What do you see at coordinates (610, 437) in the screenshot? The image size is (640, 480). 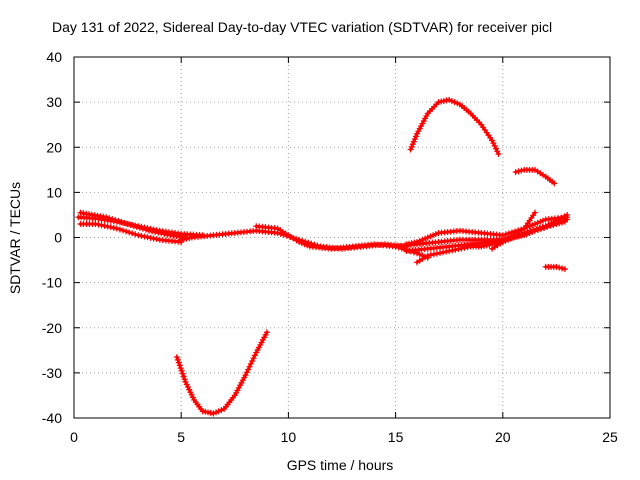 I see `x-tick-label: 25` at bounding box center [610, 437].